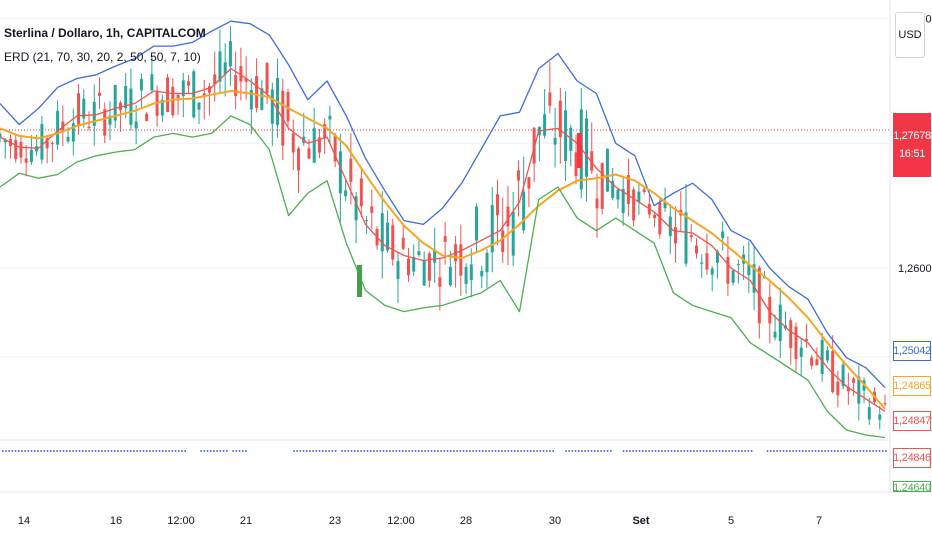 The image size is (932, 550). Describe the element at coordinates (912, 386) in the screenshot. I see `ema-slow-label: 1,24865` at that location.